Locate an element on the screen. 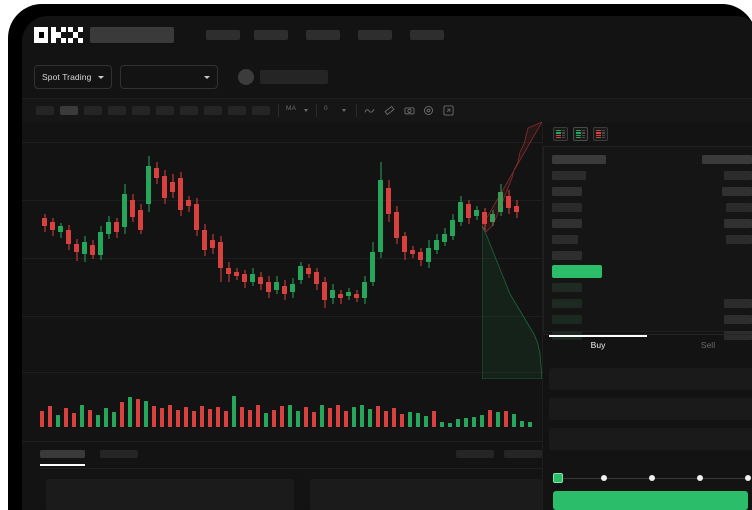  indicator-label: MA is located at coordinates (291, 108).